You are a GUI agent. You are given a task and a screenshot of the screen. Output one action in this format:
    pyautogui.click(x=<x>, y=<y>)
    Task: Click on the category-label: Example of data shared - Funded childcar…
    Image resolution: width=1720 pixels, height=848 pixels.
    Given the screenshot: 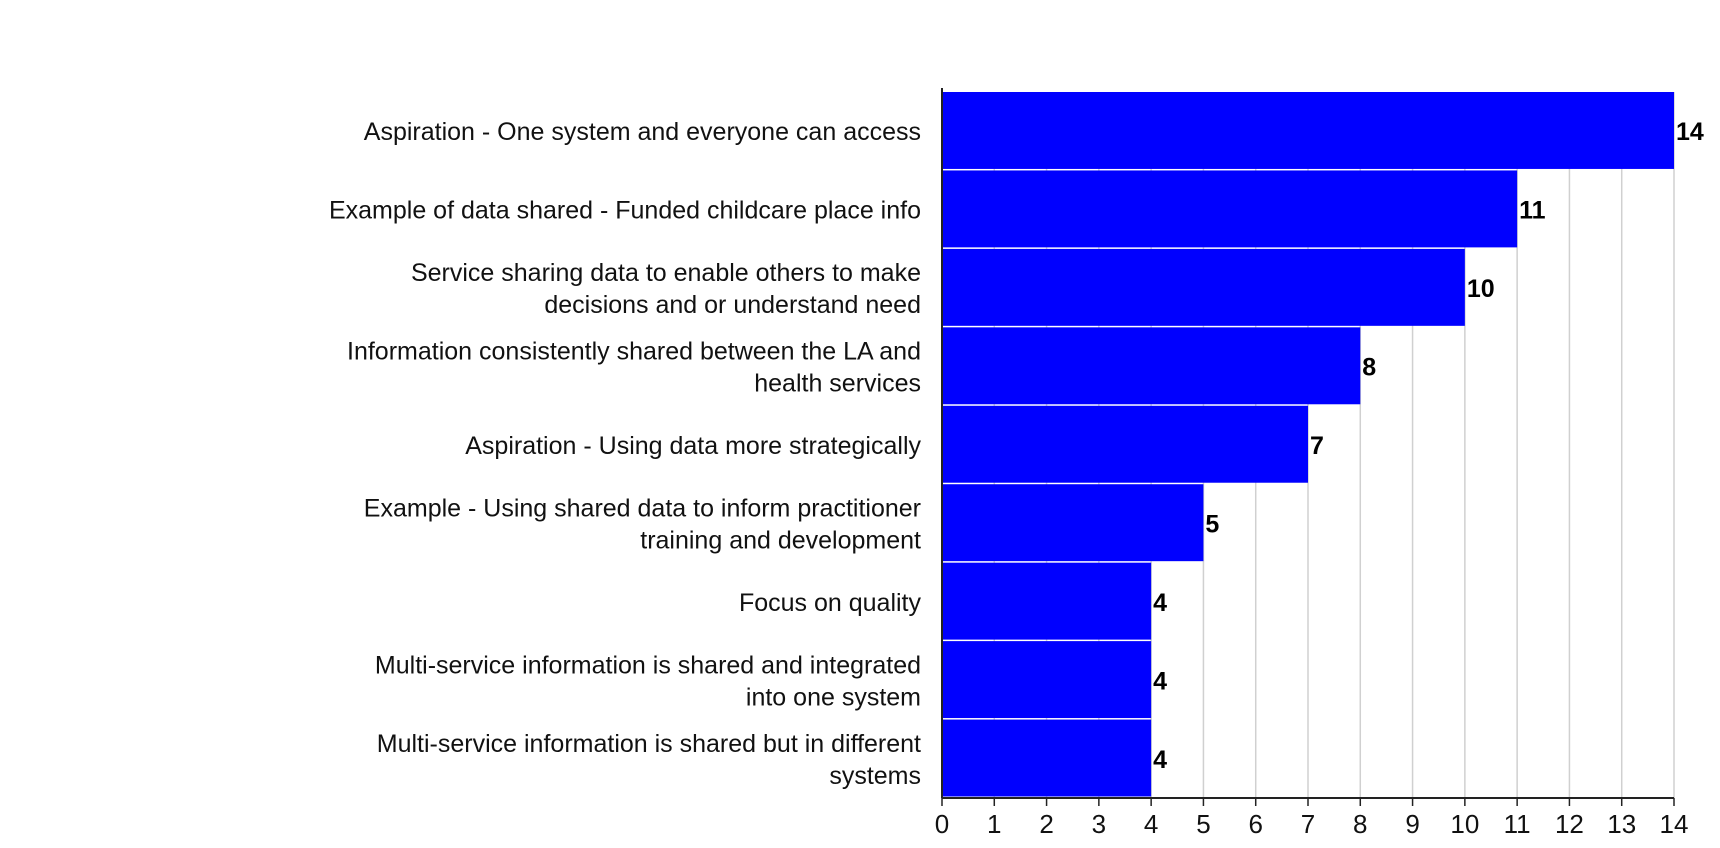 What is the action you would take?
    pyautogui.click(x=625, y=211)
    